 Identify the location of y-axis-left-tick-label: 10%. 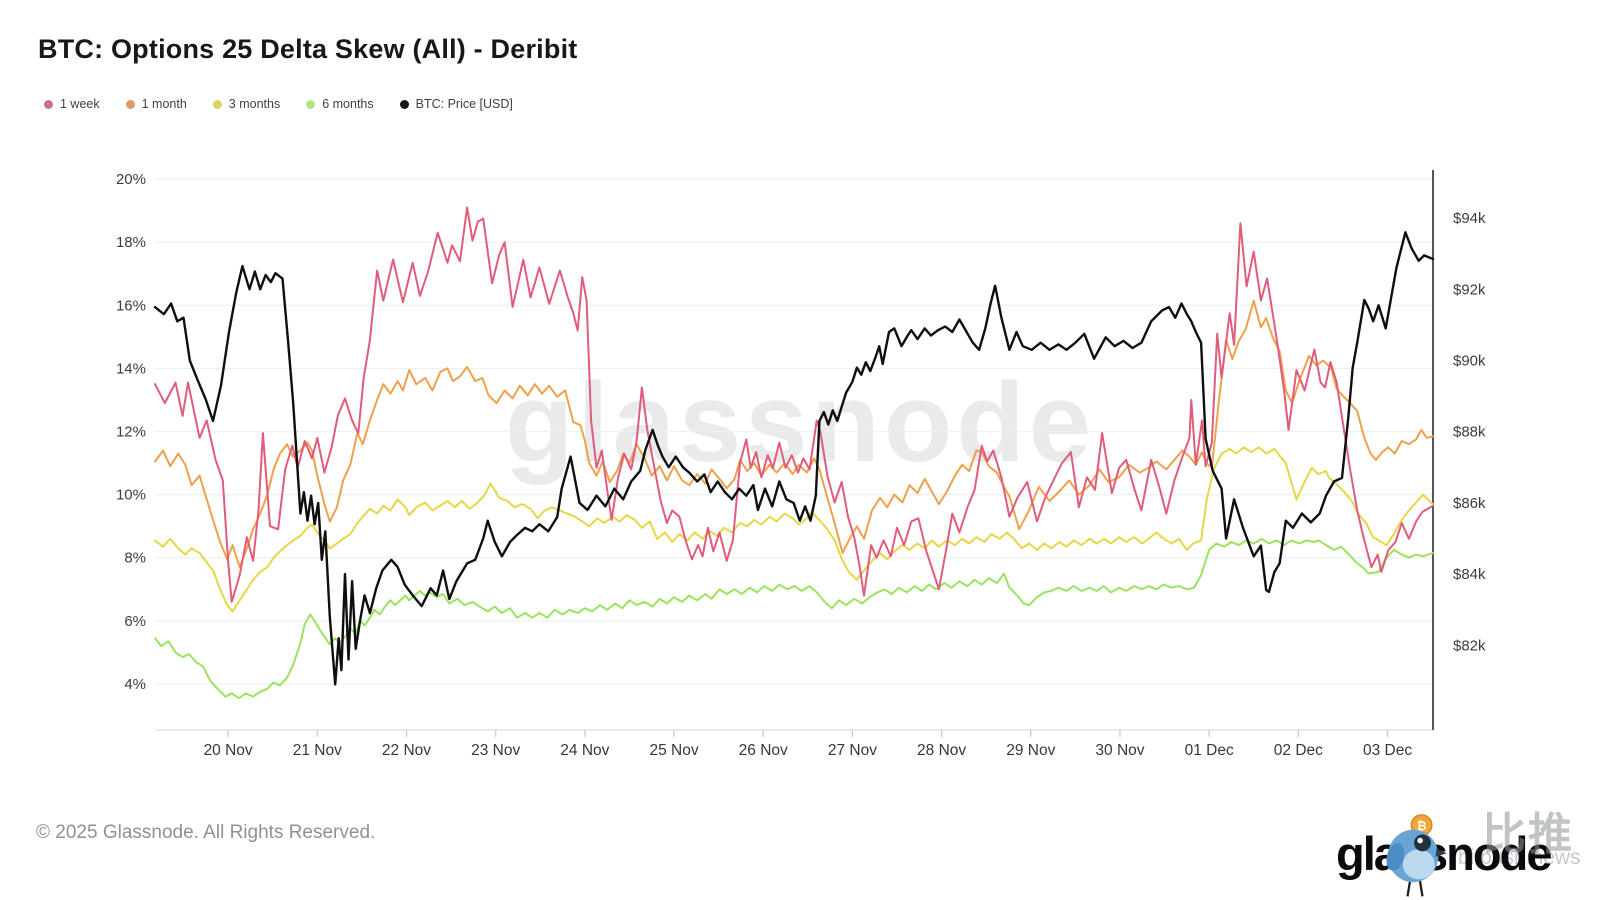
(131, 495).